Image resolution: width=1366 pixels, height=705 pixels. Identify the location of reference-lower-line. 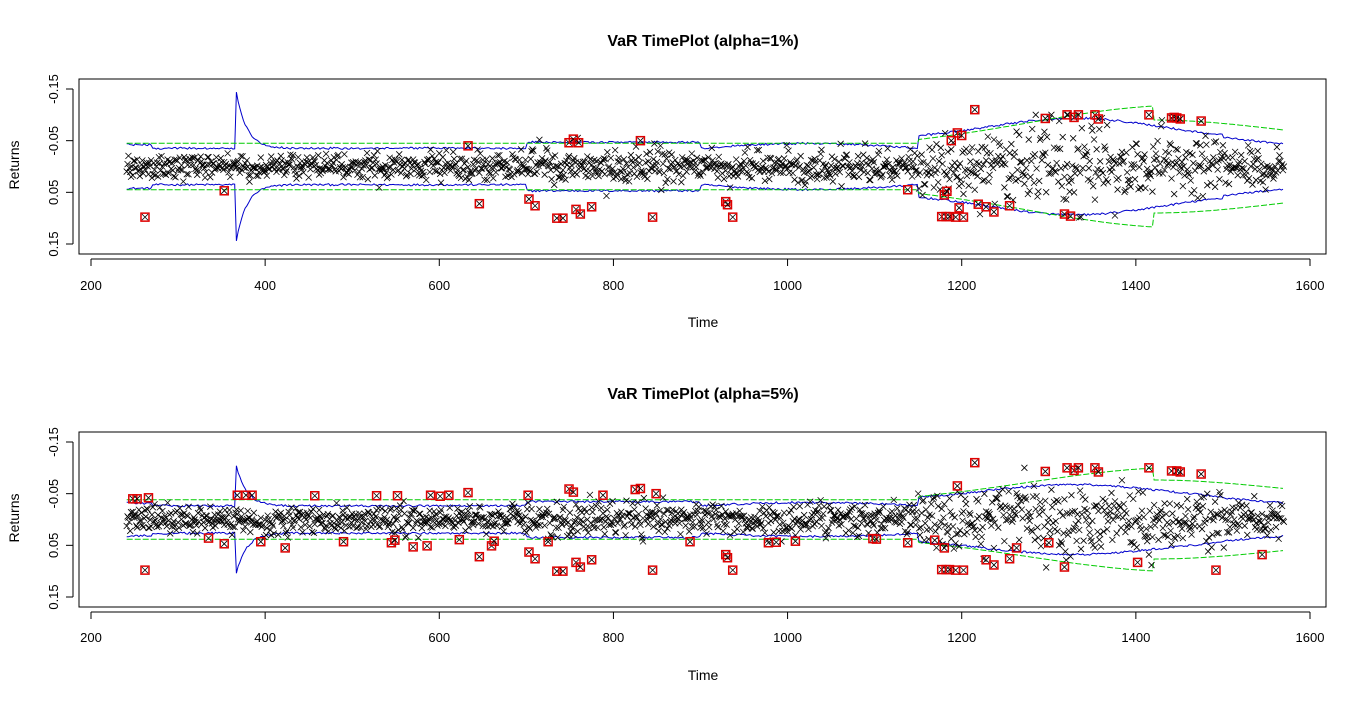
(705, 208).